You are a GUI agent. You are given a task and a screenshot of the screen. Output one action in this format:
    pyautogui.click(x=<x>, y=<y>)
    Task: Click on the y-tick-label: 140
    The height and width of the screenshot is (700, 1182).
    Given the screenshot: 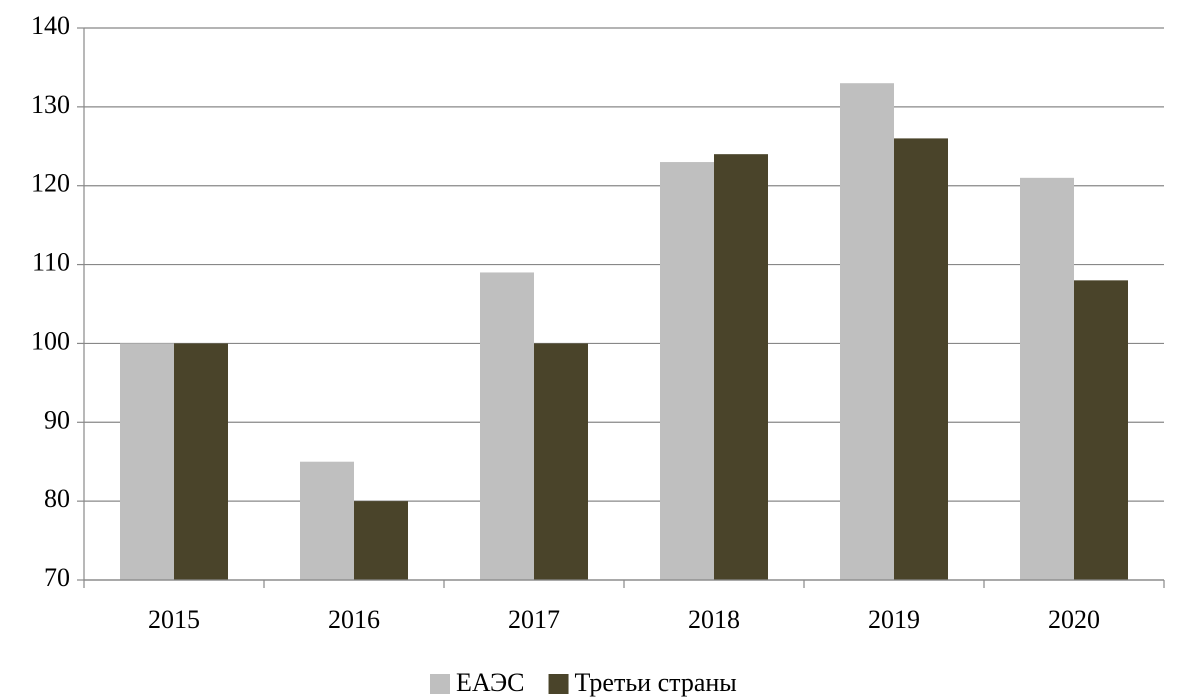 What is the action you would take?
    pyautogui.click(x=50, y=25)
    